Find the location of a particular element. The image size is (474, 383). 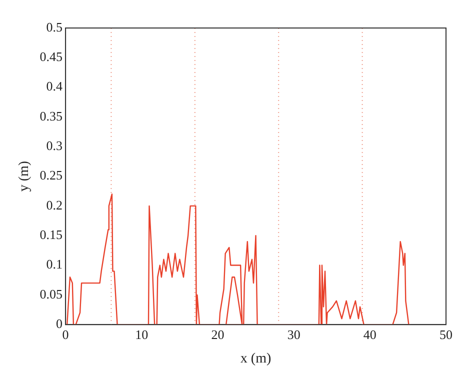

x-tick-label: 30 is located at coordinates (293, 334).